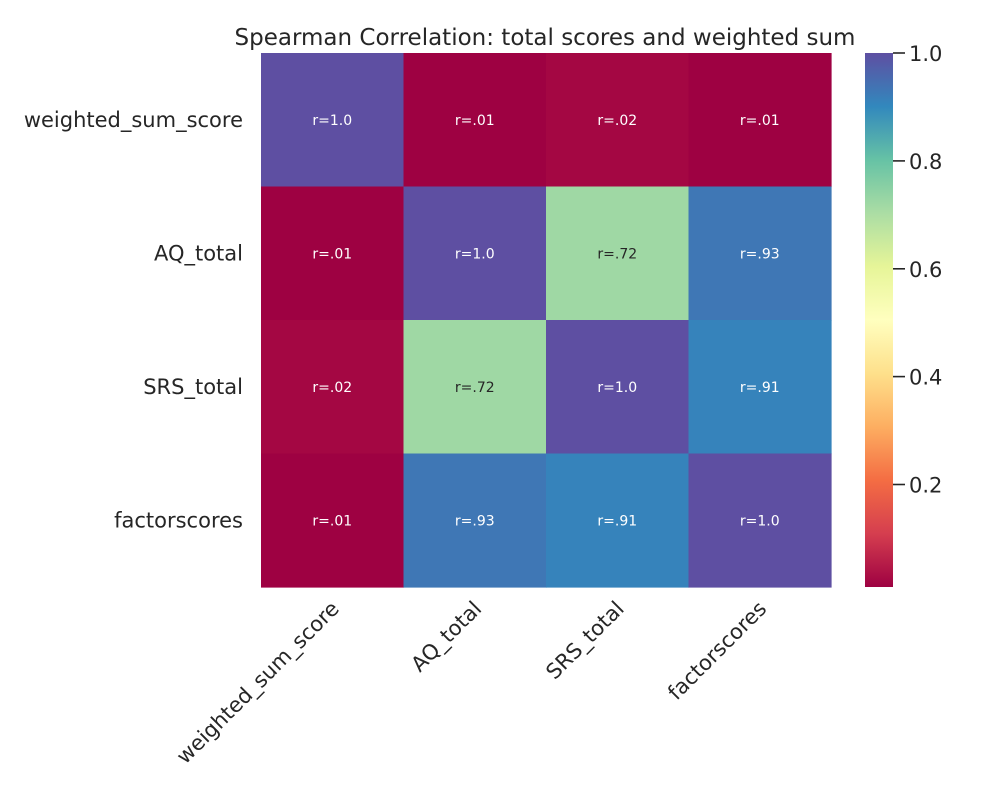 This screenshot has height=804, width=1000. Describe the element at coordinates (198, 253) in the screenshot. I see `y-tick-label: AQ_total` at that location.